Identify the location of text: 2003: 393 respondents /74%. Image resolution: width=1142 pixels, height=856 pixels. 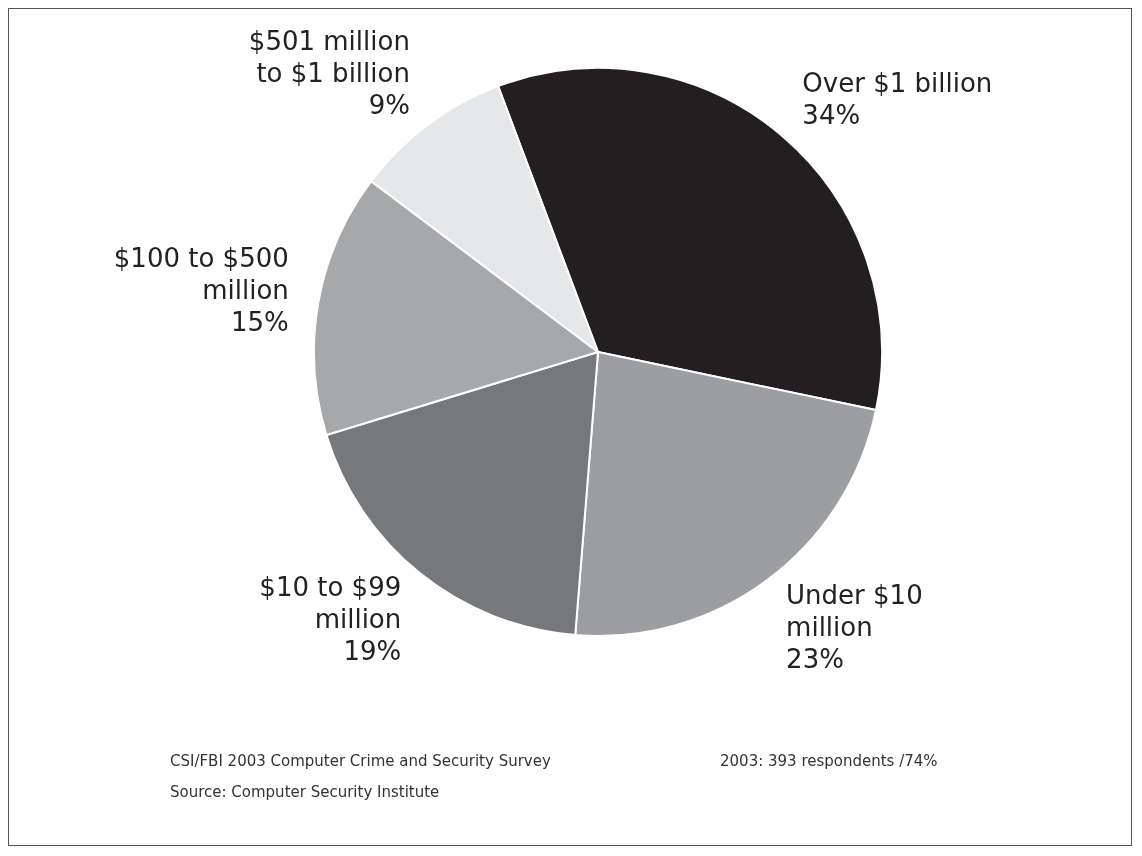
(829, 761).